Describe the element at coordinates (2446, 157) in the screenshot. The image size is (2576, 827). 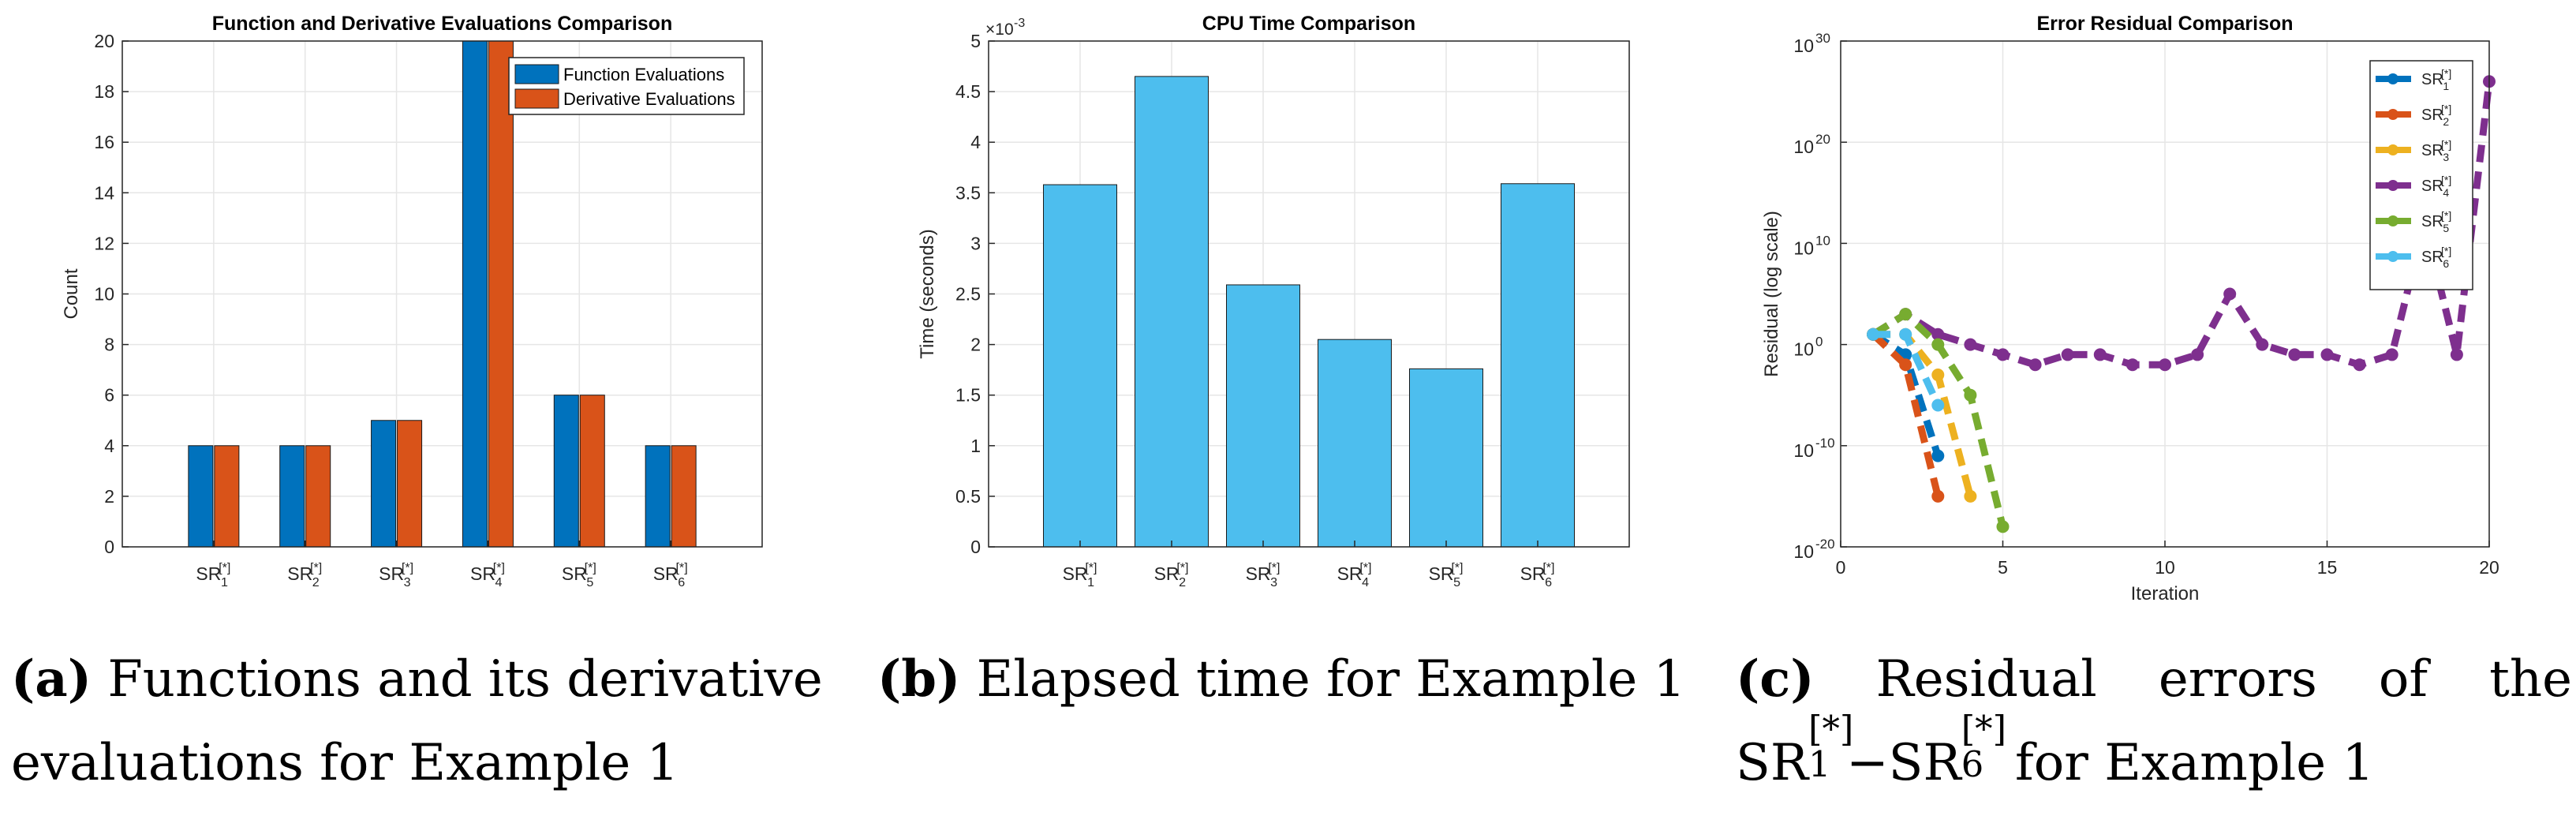
I see `legend-label-sub: 3` at that location.